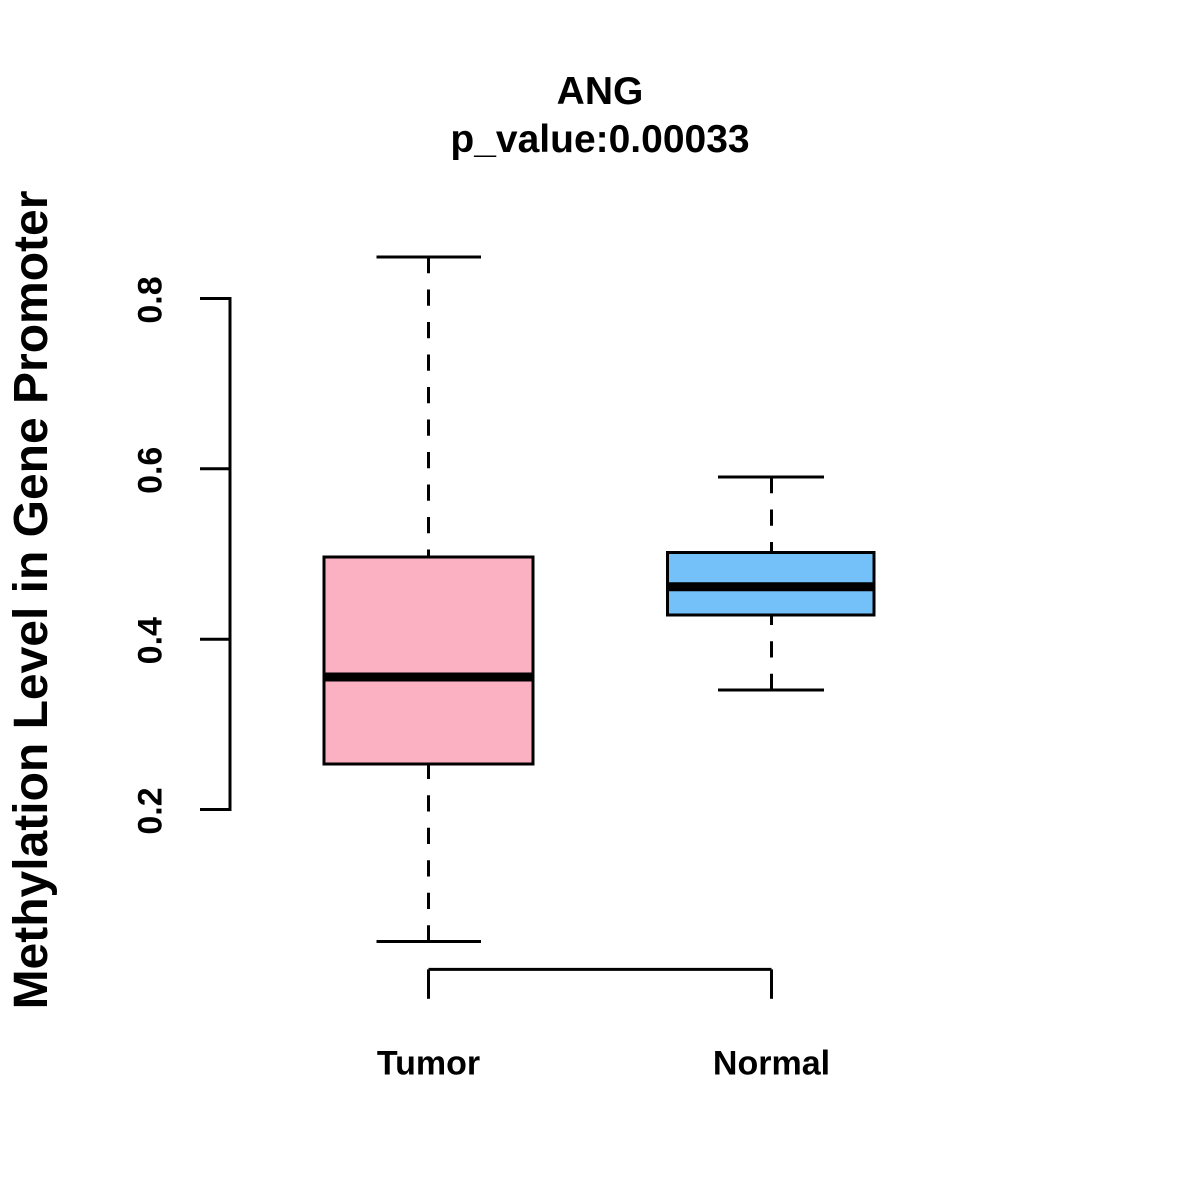 The width and height of the screenshot is (1200, 1200). What do you see at coordinates (771, 1064) in the screenshot?
I see `svg-text: Normal` at bounding box center [771, 1064].